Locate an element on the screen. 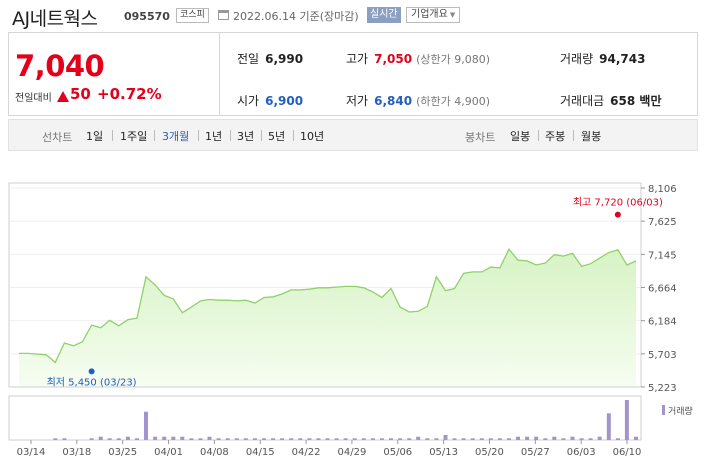 Image resolution: width=706 pixels, height=476 pixels. x-tick-label: 04/01 is located at coordinates (168, 452).